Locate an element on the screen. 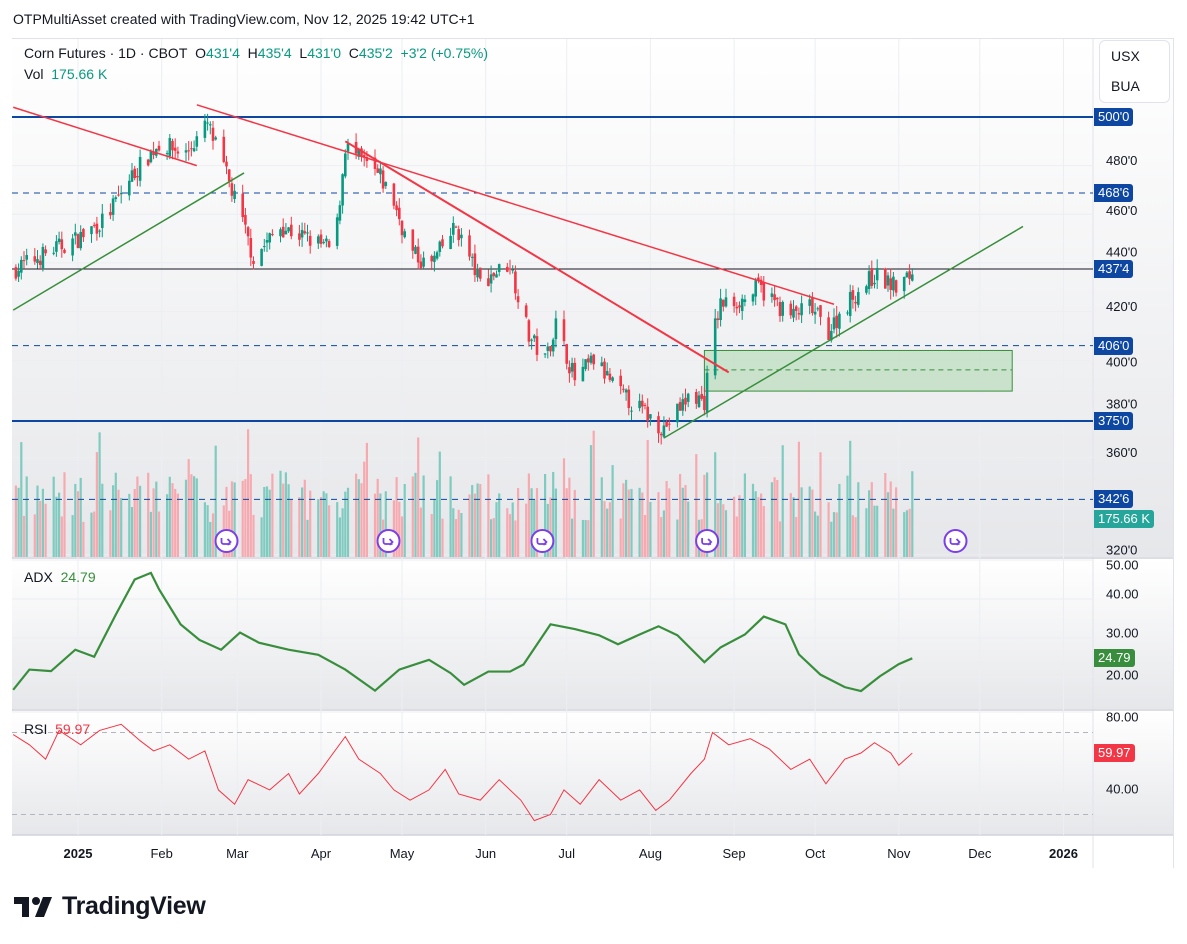 The width and height of the screenshot is (1187, 944). tradingview-logo: TradingView is located at coordinates (110, 906).